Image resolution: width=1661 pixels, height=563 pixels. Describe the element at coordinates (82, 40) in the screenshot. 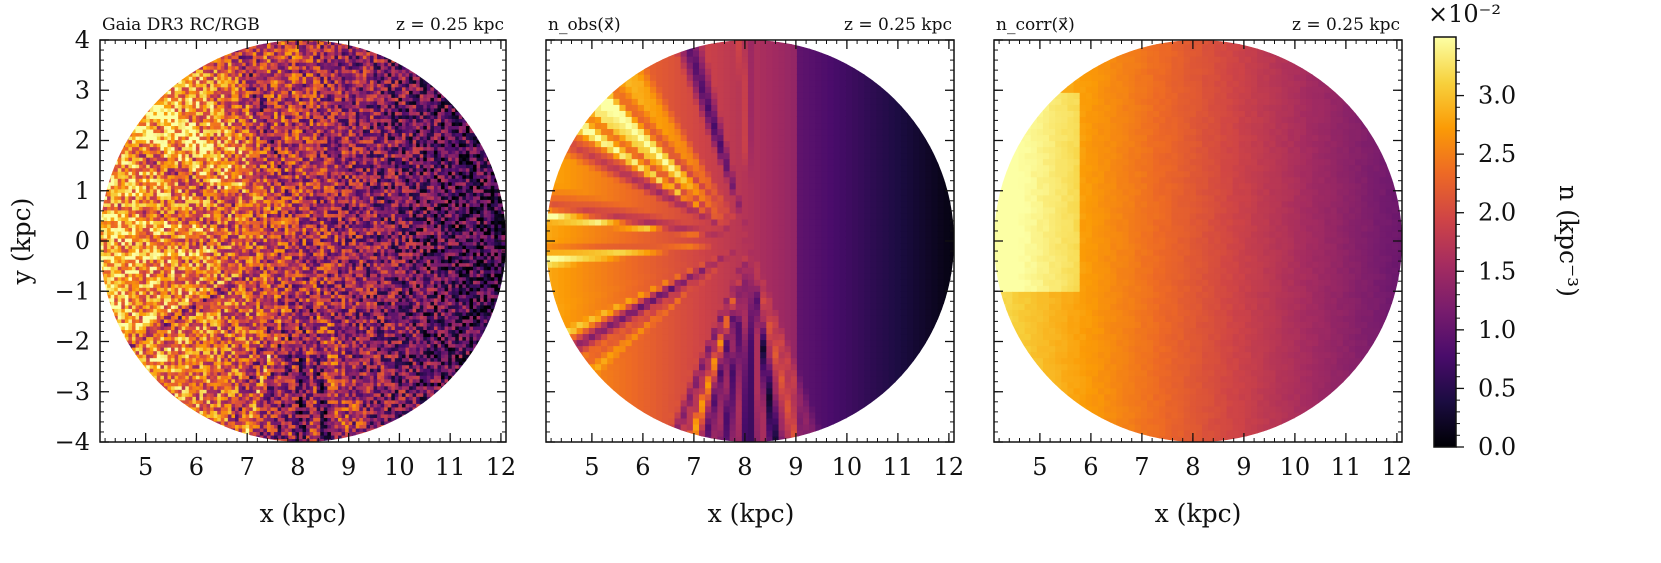

I see `y-tick-label: 4` at that location.